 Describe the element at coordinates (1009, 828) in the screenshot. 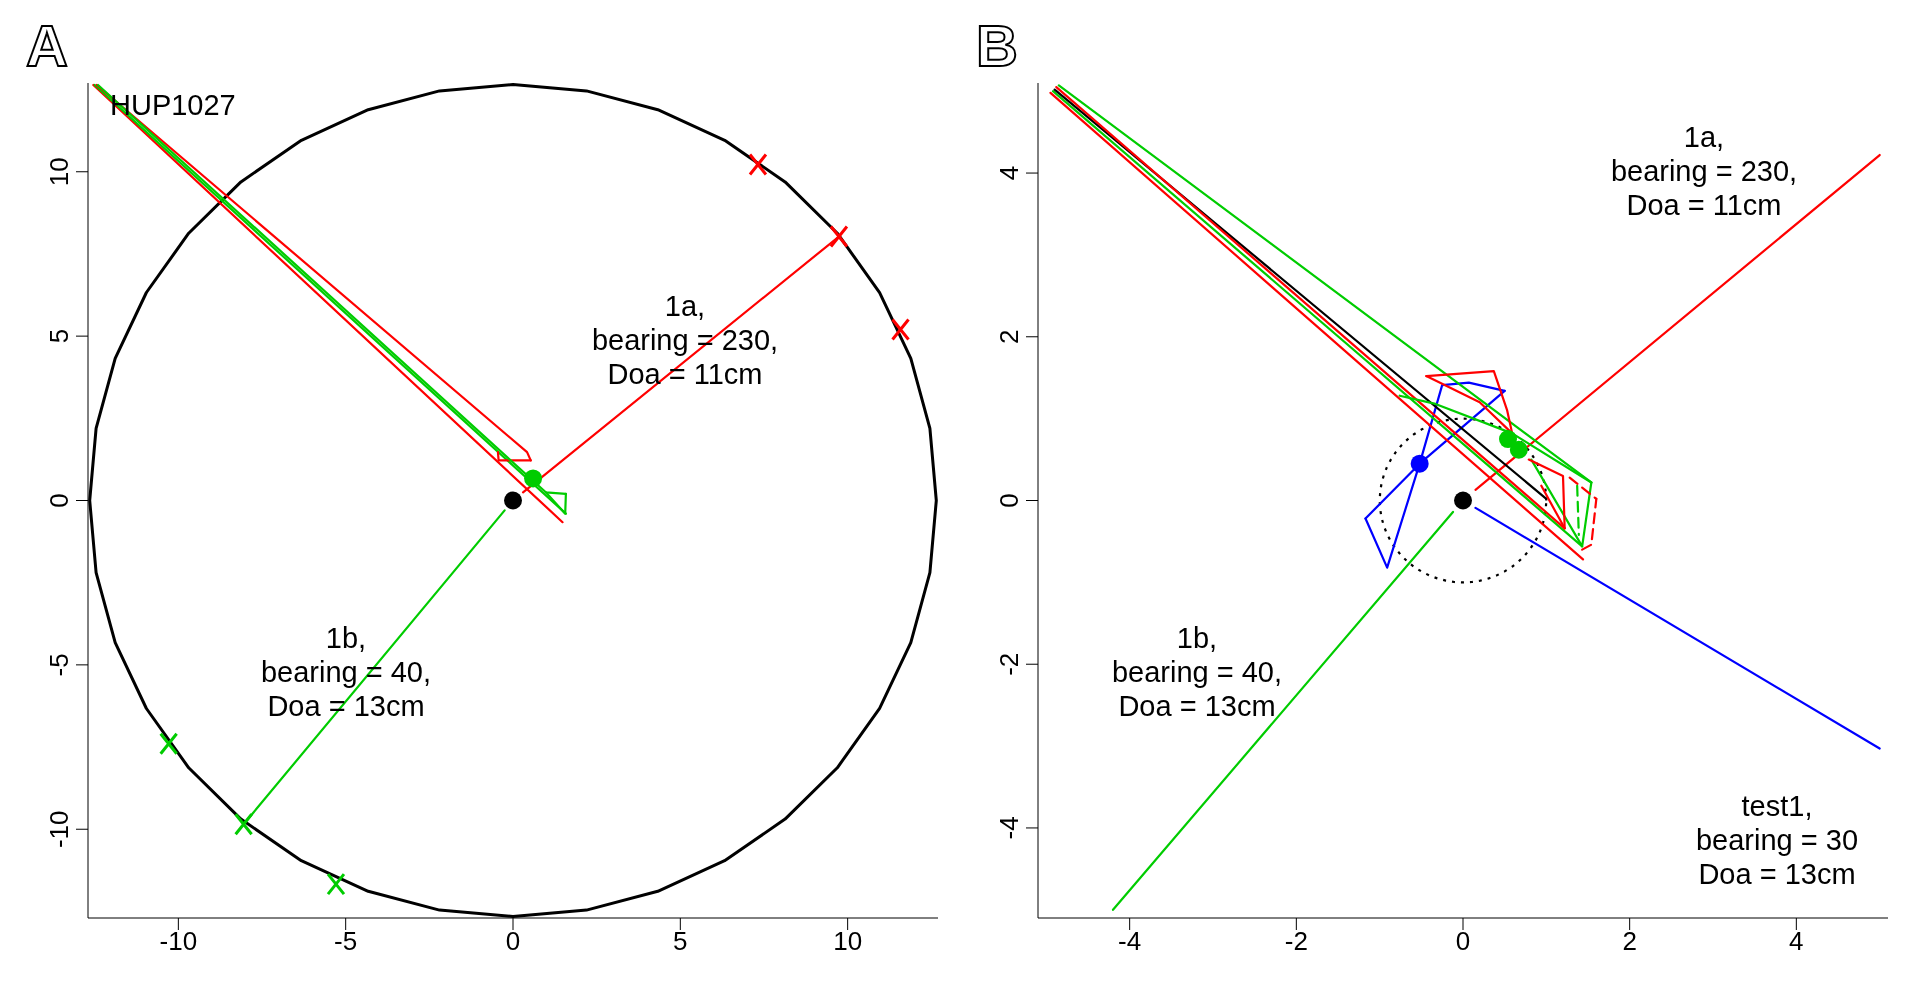

I see `y-tick-label: -4` at that location.